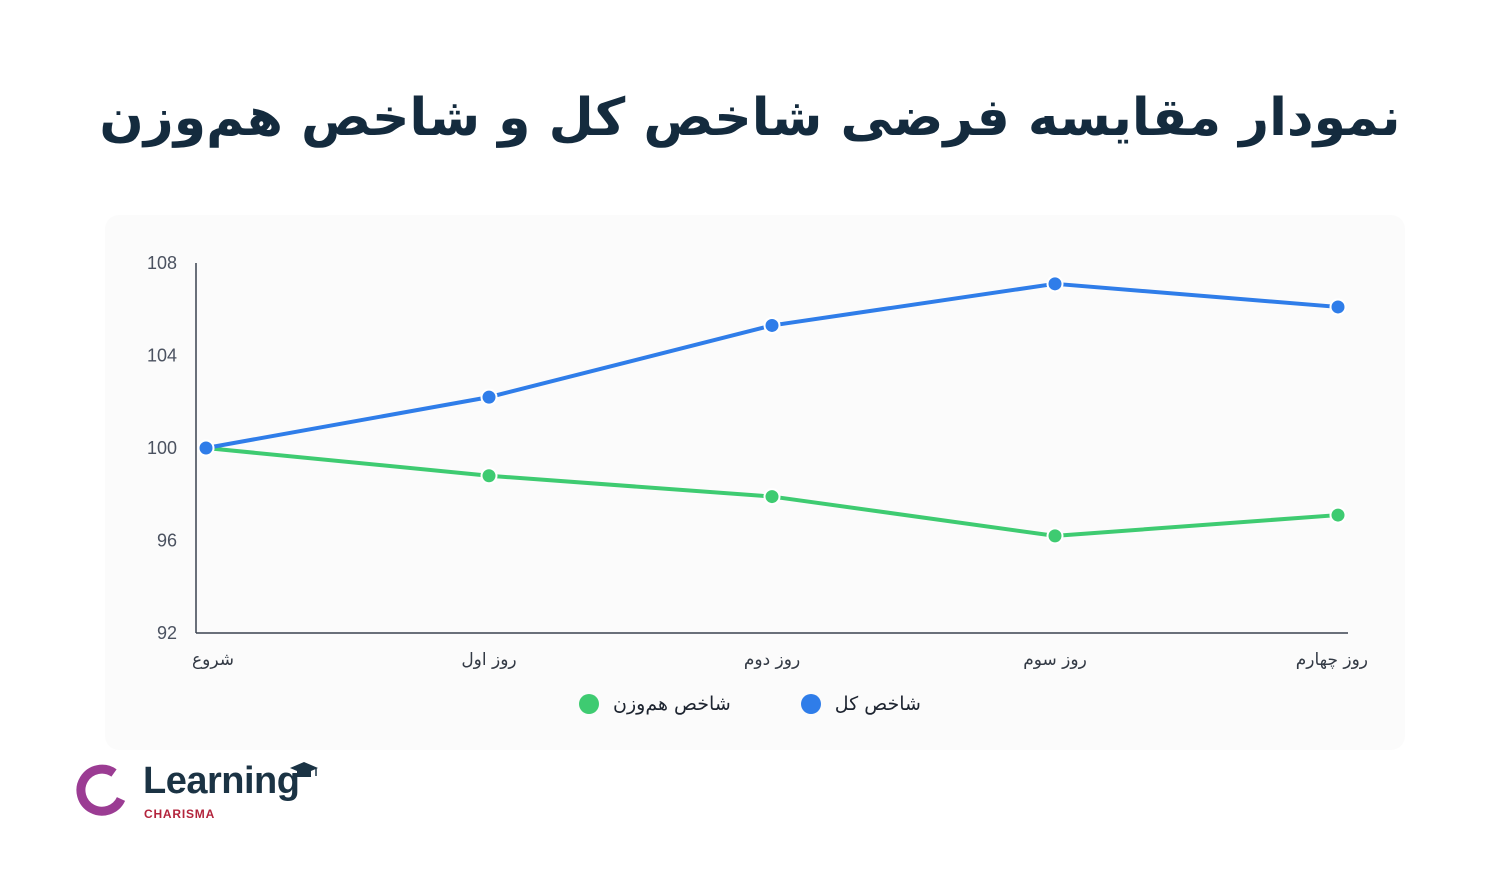 This screenshot has width=1500, height=887. Describe the element at coordinates (488, 660) in the screenshot. I see `x-tick-label: روز اول` at that location.